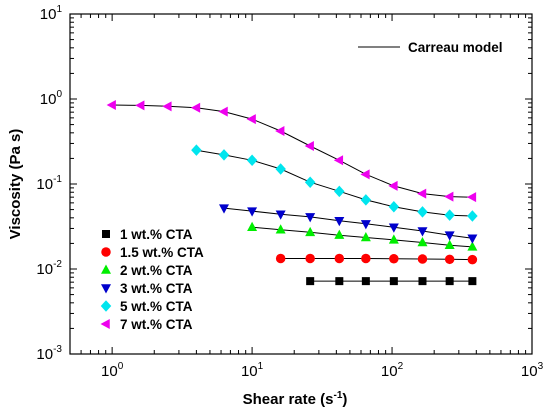 The height and width of the screenshot is (414, 550). What do you see at coordinates (376, 259) in the screenshot?
I see `series-1-5-wt-cta` at bounding box center [376, 259].